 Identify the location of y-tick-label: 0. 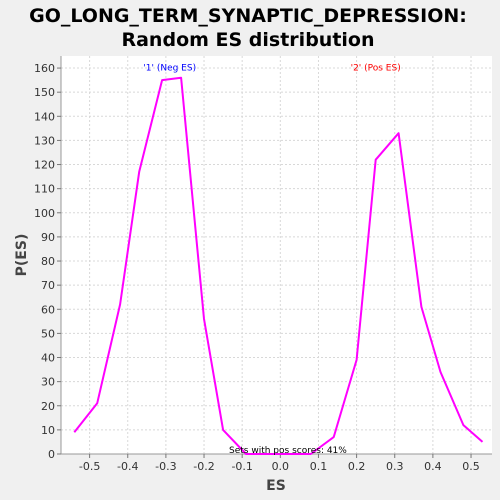
(51, 454).